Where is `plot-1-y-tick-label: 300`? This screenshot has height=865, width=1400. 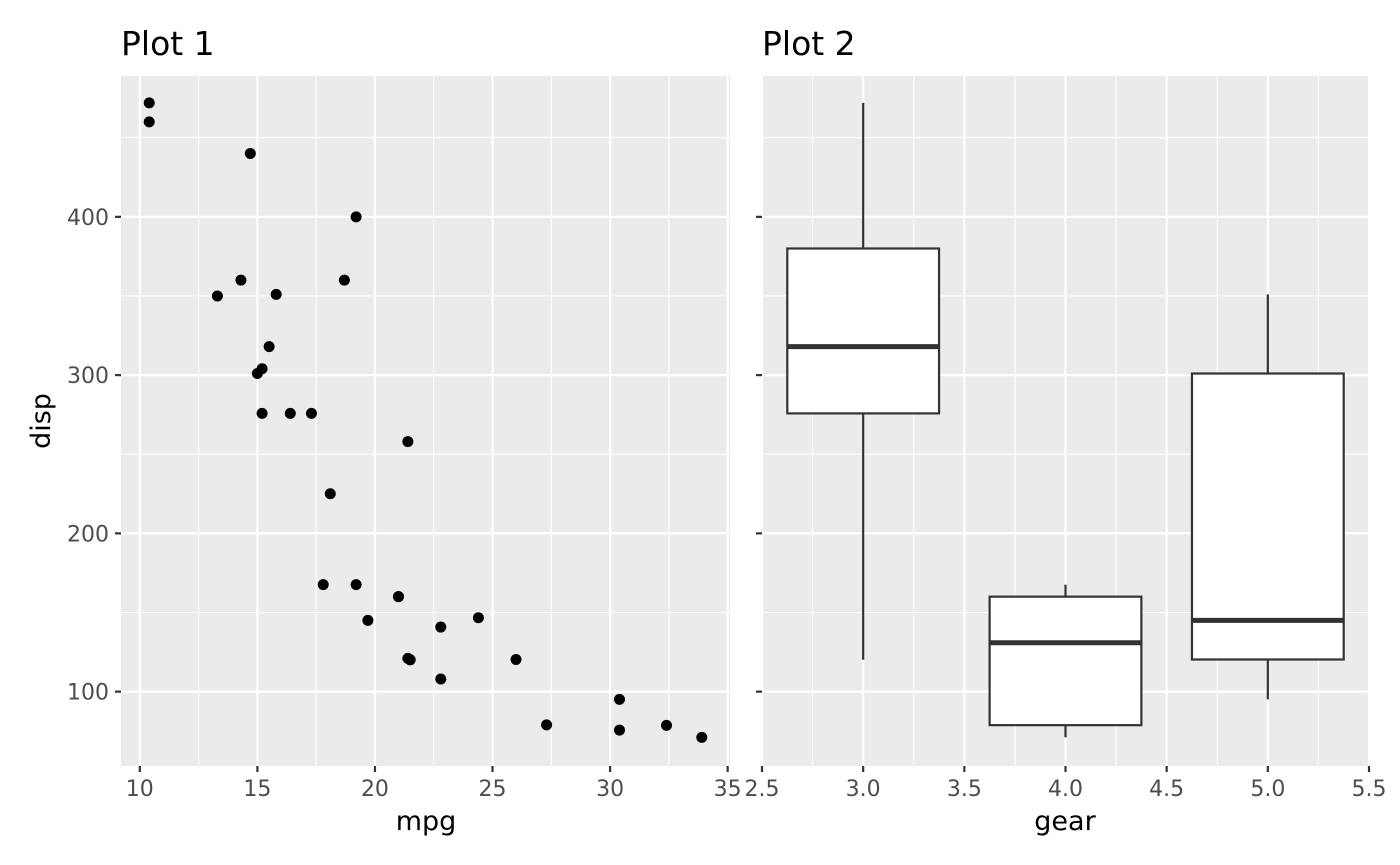
plot-1-y-tick-label: 300 is located at coordinates (88, 376).